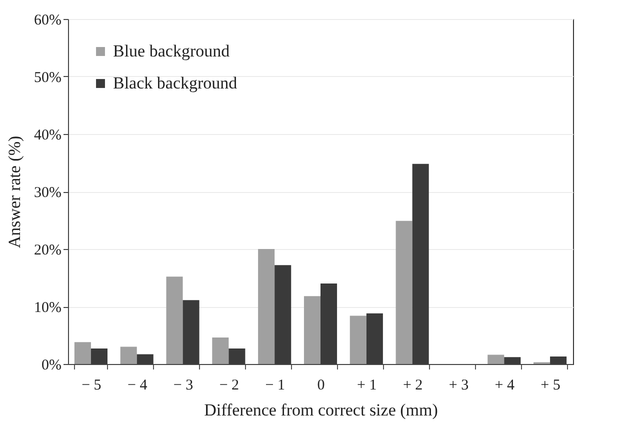  I want to click on legend-label: Blue background, so click(171, 51).